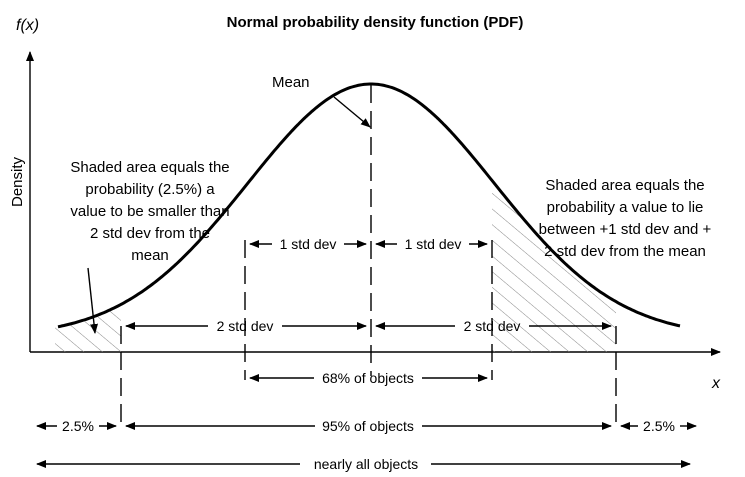 The height and width of the screenshot is (477, 745). Describe the element at coordinates (433, 244) in the screenshot. I see `span-1sd-right-label: 1 std dev` at that location.